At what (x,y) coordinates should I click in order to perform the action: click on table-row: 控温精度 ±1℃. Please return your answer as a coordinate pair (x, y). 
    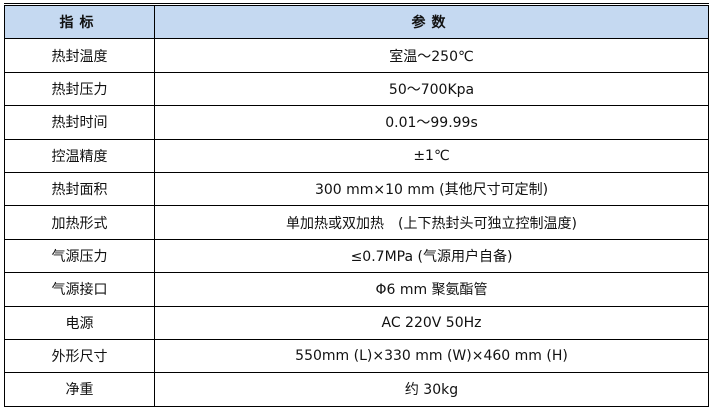
    Looking at the image, I should click on (356, 155).